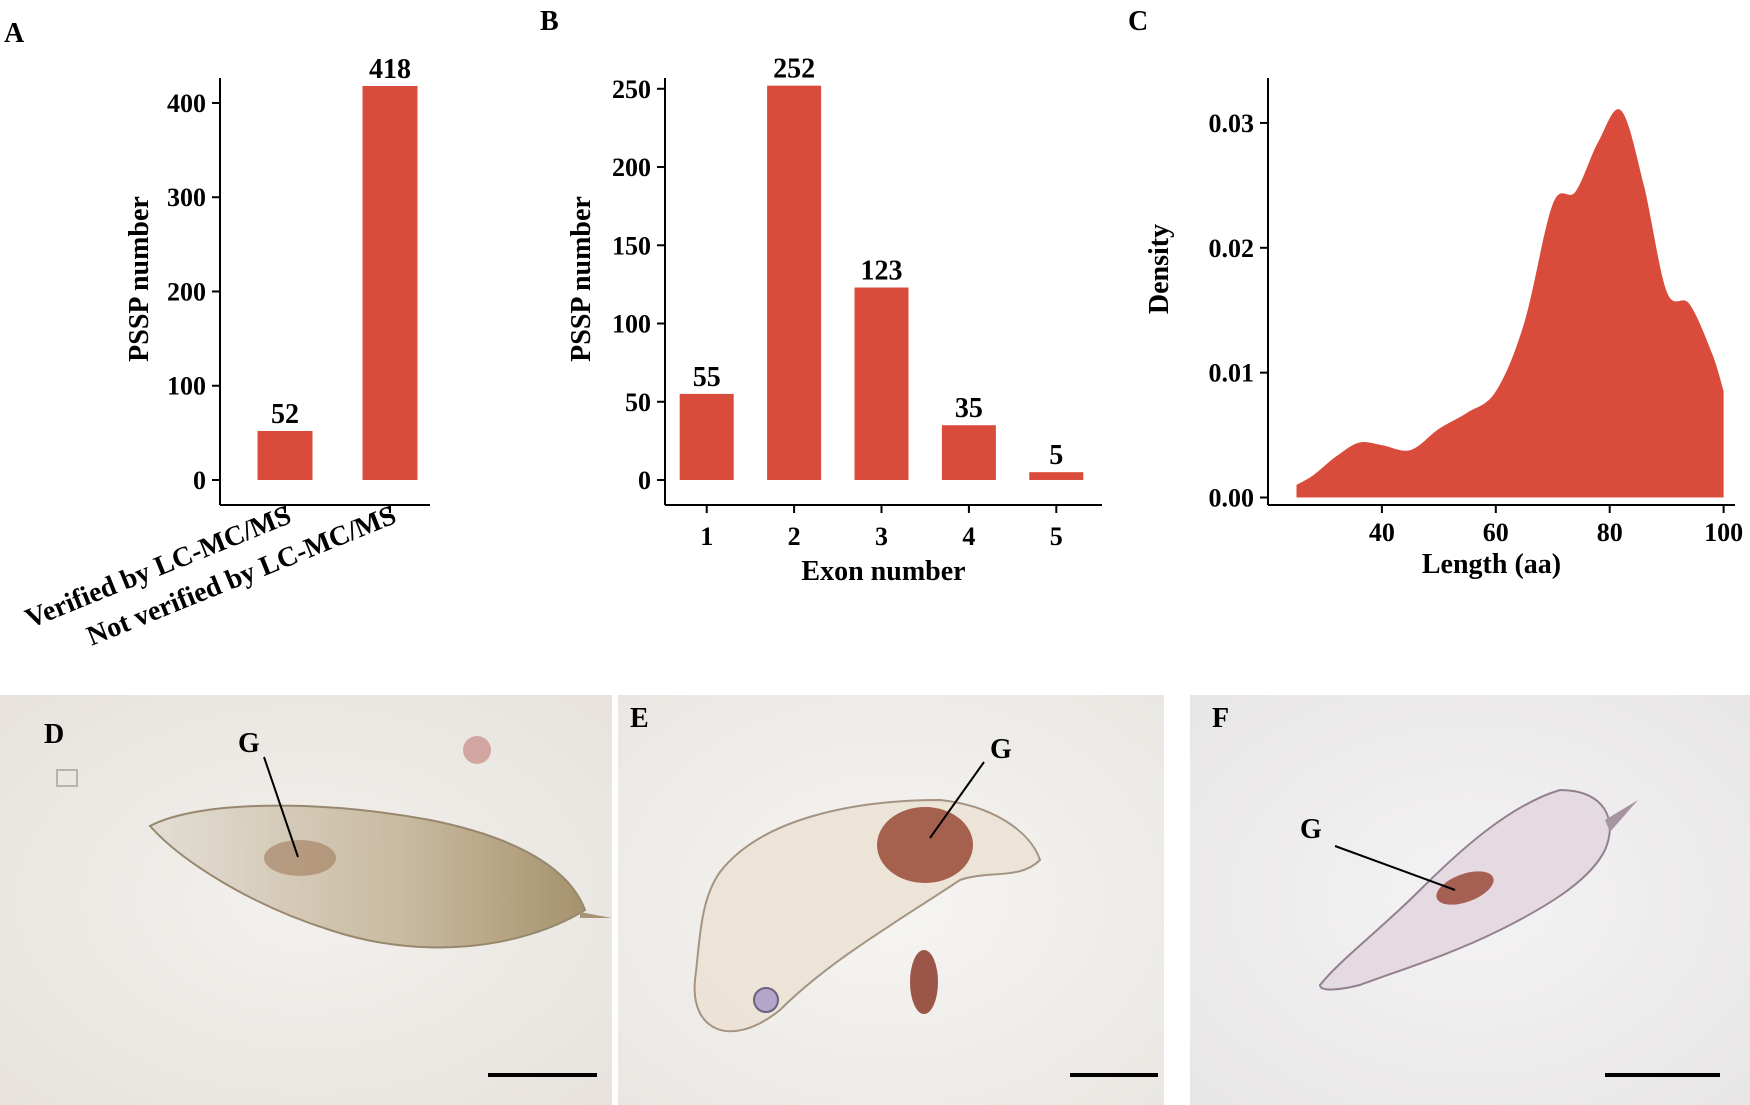  Describe the element at coordinates (1220, 718) in the screenshot. I see `panel-label-f: F` at that location.